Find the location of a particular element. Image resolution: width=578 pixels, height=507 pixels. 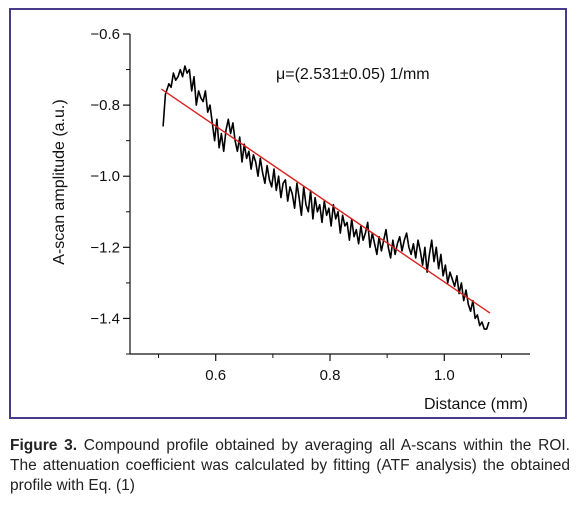

y-tick-label: −1.0 is located at coordinates (105, 176).